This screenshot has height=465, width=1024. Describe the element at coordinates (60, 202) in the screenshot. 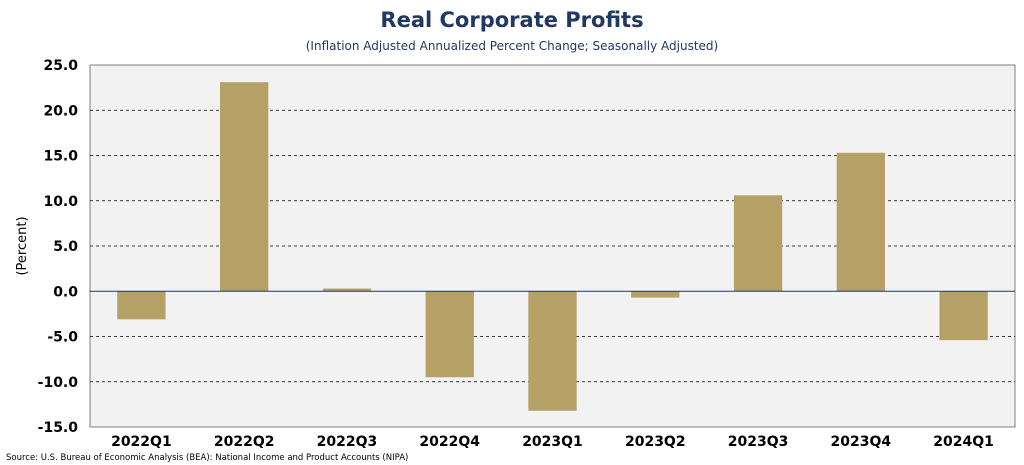

I see `y-tick-label: 10.0` at that location.